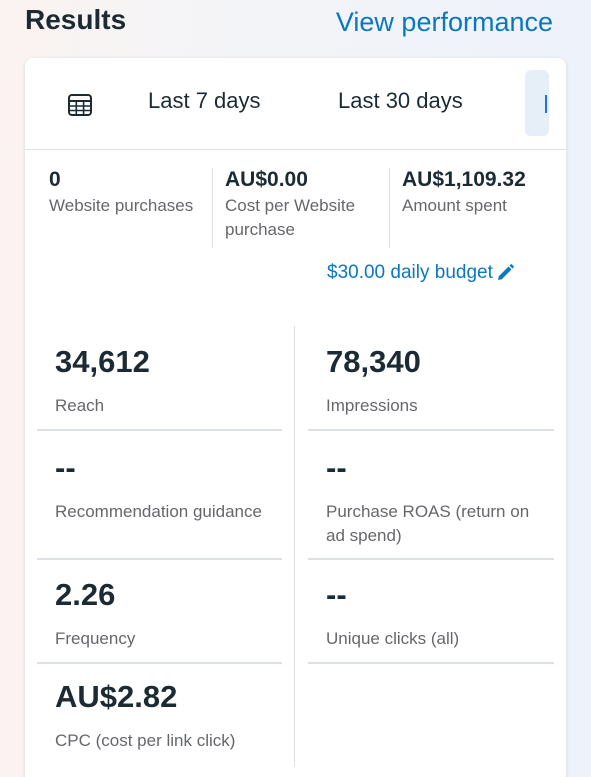 The height and width of the screenshot is (777, 591). Describe the element at coordinates (102, 381) in the screenshot. I see `metric-reach: 34,612 Reach` at that location.